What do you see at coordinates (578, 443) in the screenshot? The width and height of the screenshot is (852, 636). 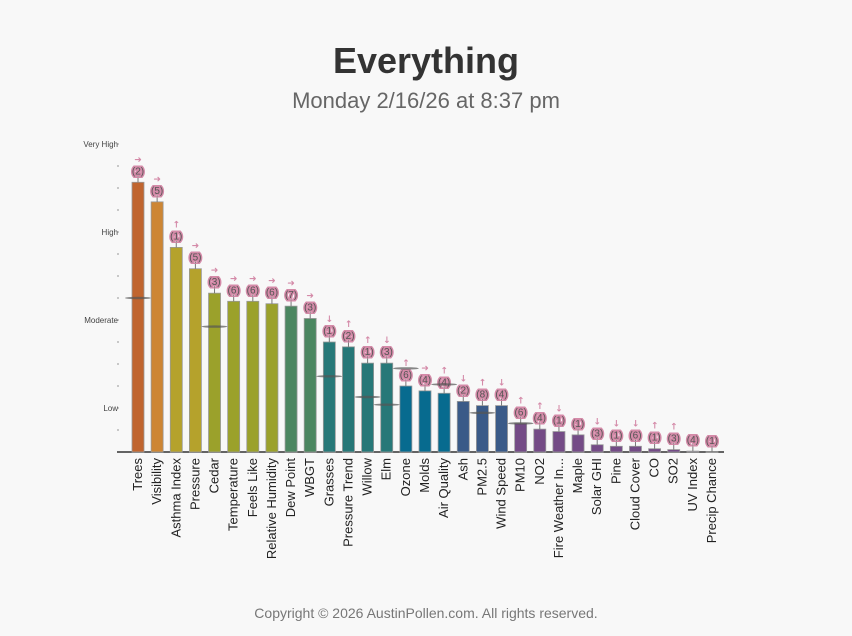 I see `bar-maple` at bounding box center [578, 443].